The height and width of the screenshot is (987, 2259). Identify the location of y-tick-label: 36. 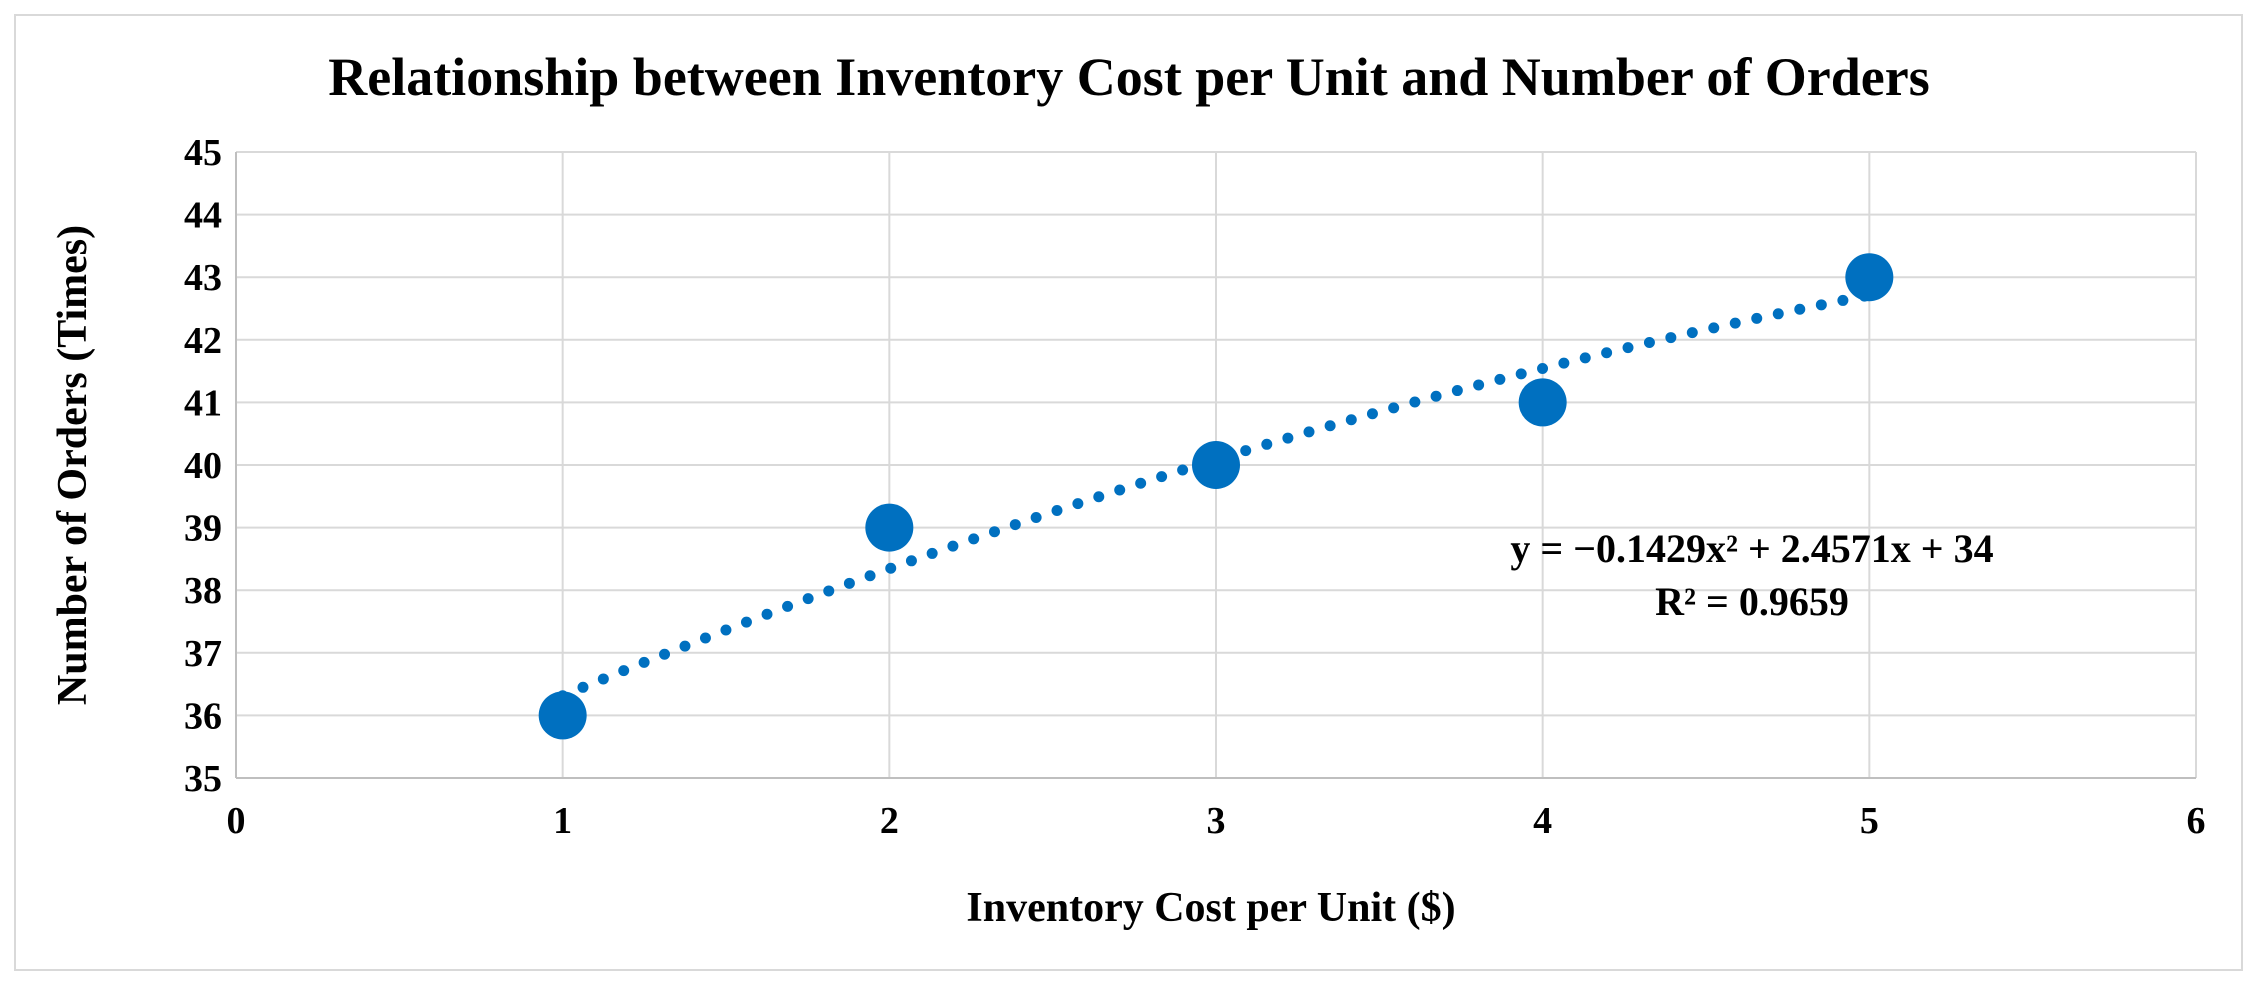
(203, 716).